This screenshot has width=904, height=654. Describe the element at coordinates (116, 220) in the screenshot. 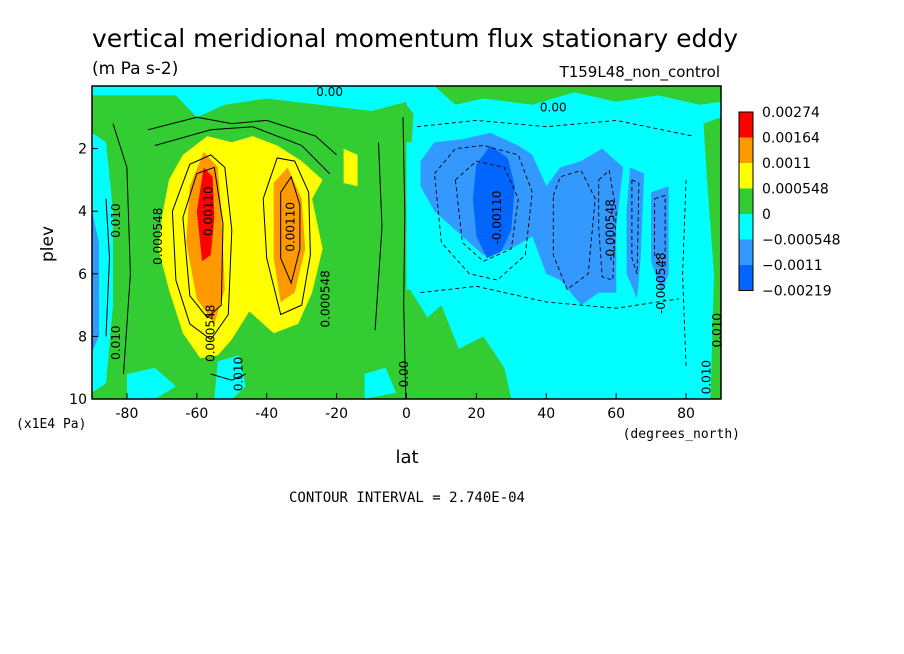

I see `contour-label-2: 0.010` at that location.